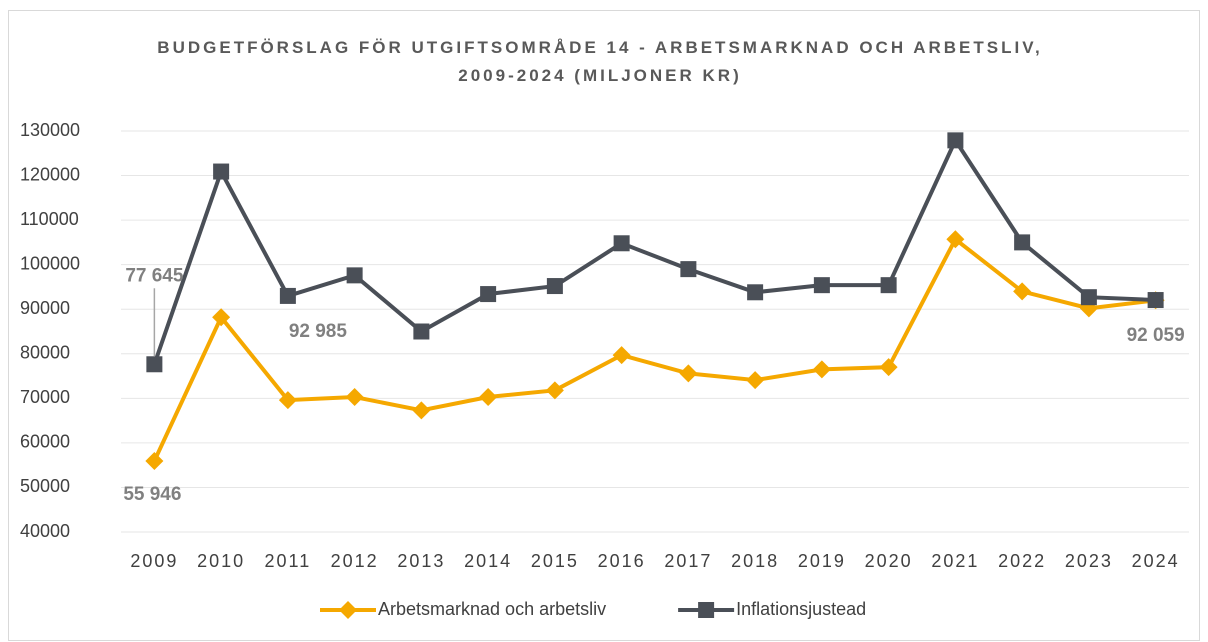  Describe the element at coordinates (822, 561) in the screenshot. I see `x-tick-label: 2019` at that location.